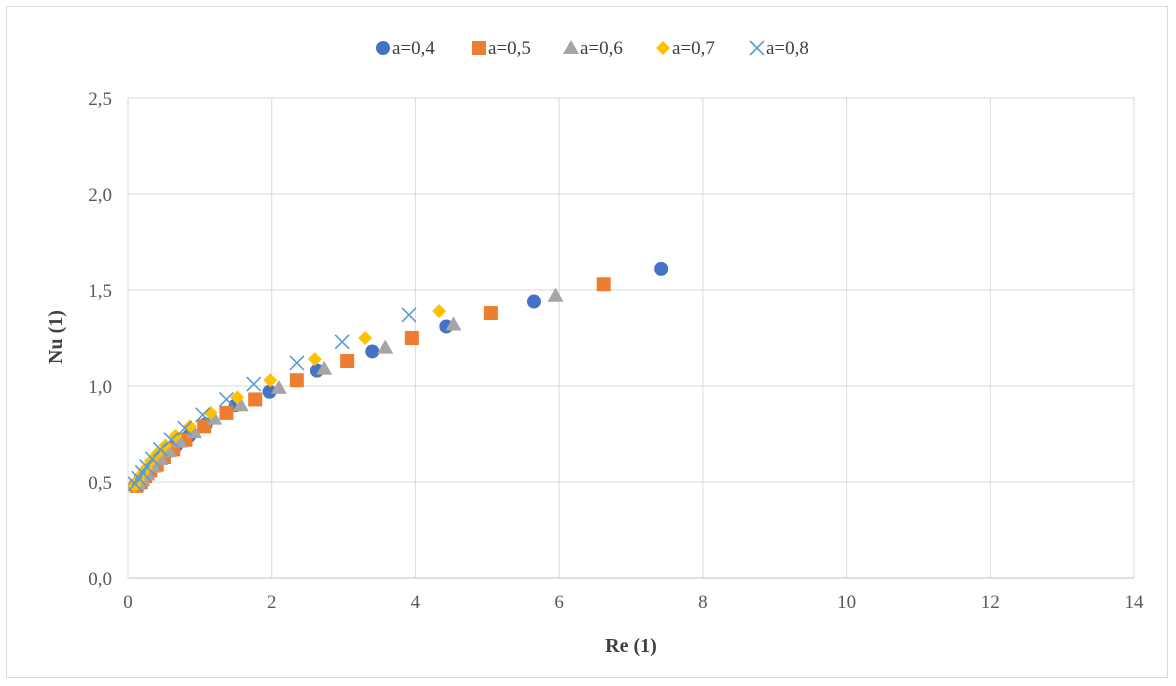  Describe the element at coordinates (703, 602) in the screenshot. I see `x-tick-label: 8` at that location.